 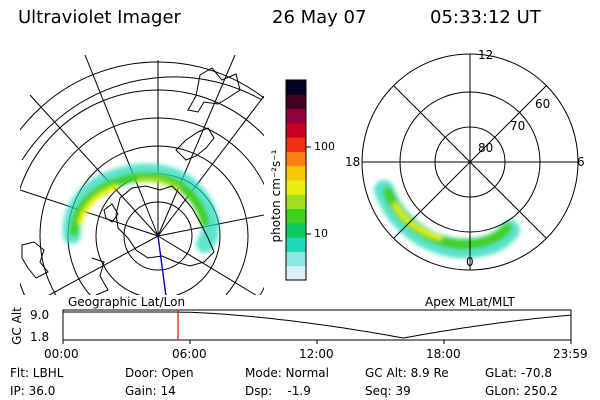 I want to click on altitude-plot, so click(x=317, y=326).